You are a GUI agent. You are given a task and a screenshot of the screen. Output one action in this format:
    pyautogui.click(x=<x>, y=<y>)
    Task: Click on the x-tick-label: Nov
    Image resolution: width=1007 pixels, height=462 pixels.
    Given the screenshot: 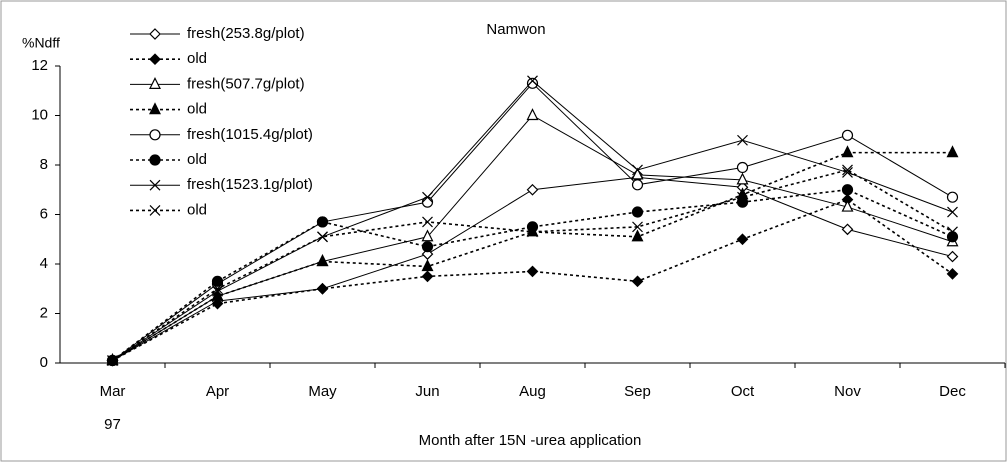 What is the action you would take?
    pyautogui.click(x=847, y=391)
    